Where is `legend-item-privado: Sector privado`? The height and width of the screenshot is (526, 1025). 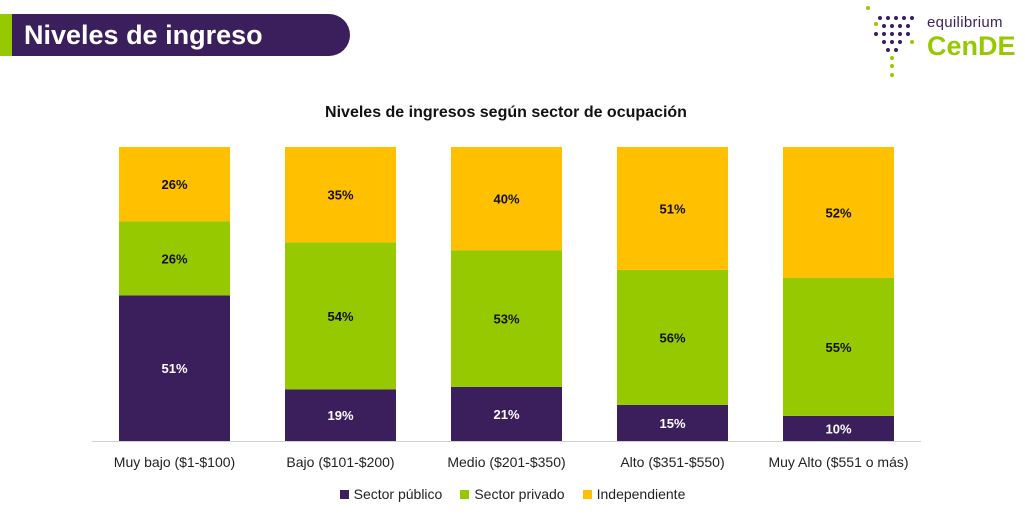
legend-item-privado: Sector privado is located at coordinates (512, 494).